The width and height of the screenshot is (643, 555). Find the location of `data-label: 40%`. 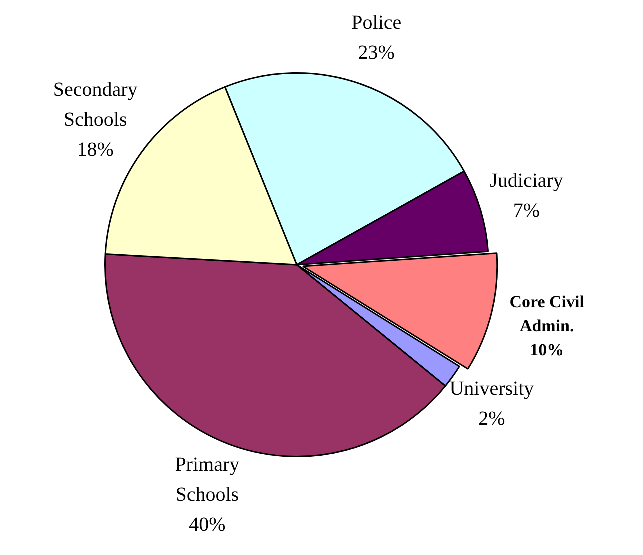

data-label: 40% is located at coordinates (207, 525).